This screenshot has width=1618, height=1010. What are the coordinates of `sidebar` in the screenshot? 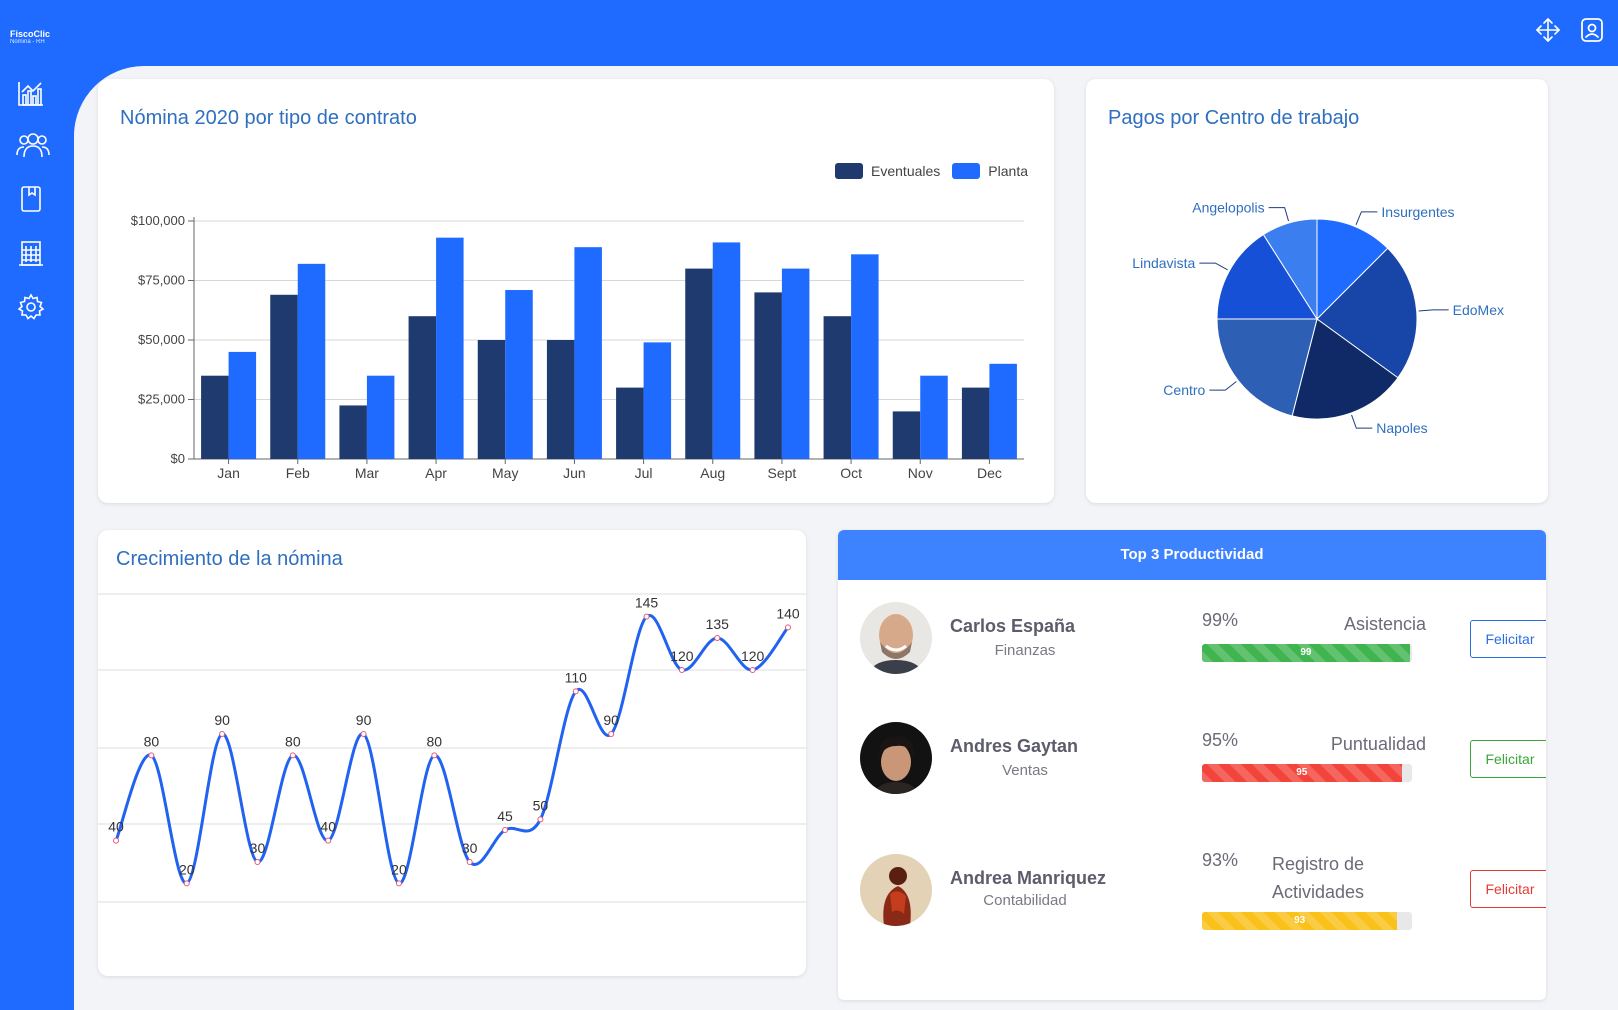 It's located at (37, 538).